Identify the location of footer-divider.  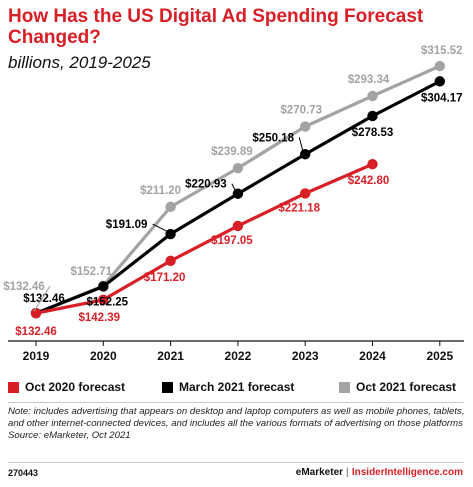
(236, 462).